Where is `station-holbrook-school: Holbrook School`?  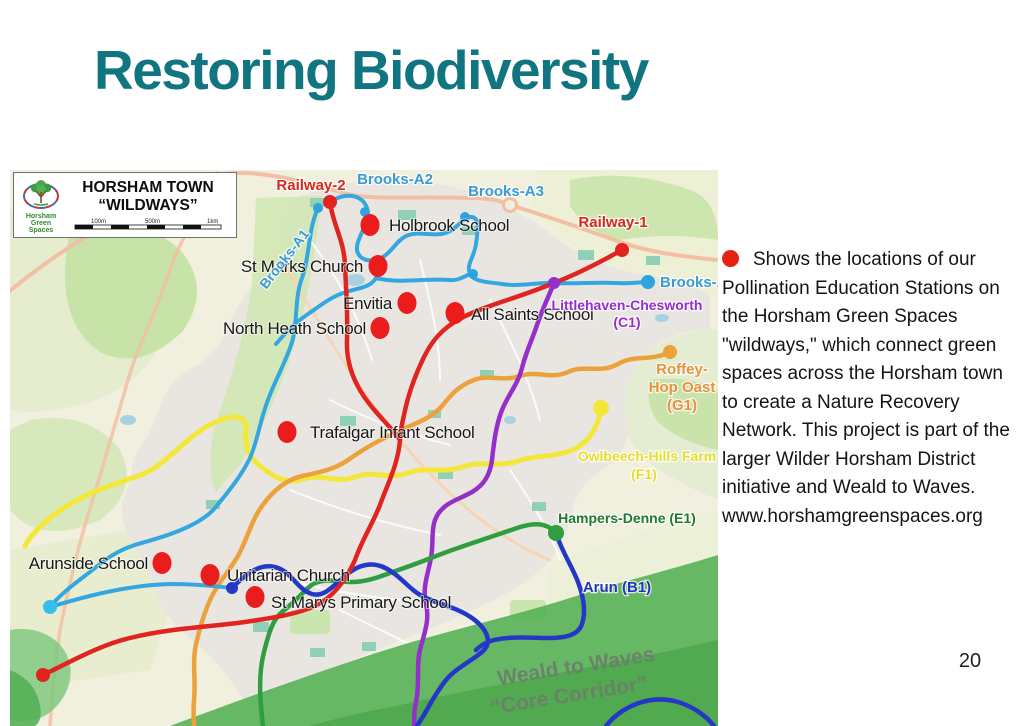 station-holbrook-school: Holbrook School is located at coordinates (435, 225).